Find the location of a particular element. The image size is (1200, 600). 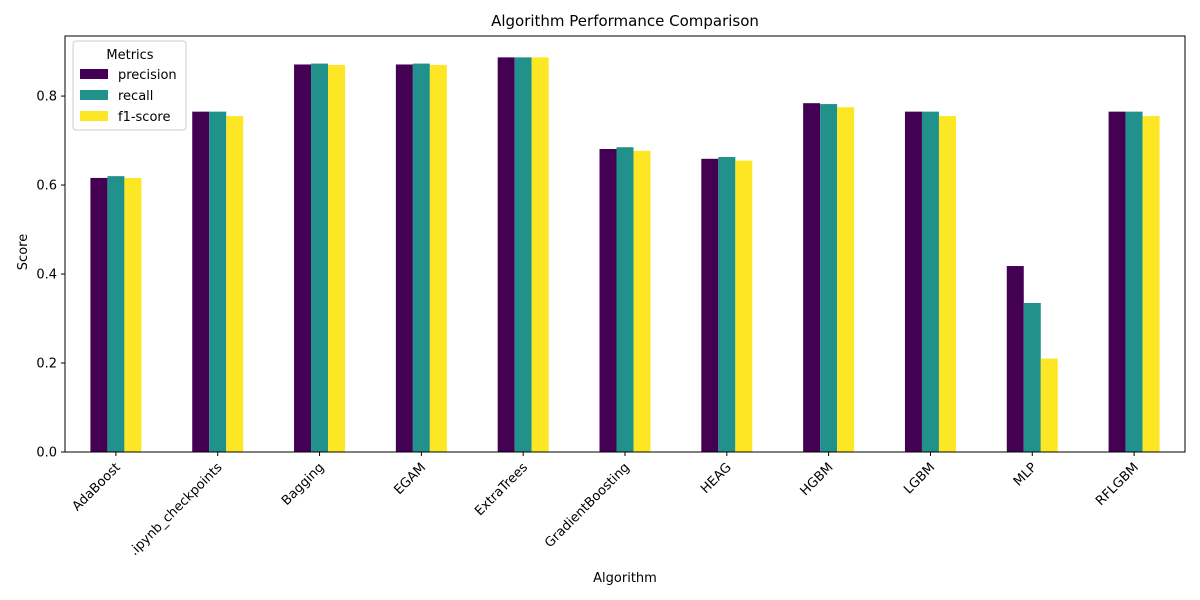

y-axis-label: Score is located at coordinates (23, 252).